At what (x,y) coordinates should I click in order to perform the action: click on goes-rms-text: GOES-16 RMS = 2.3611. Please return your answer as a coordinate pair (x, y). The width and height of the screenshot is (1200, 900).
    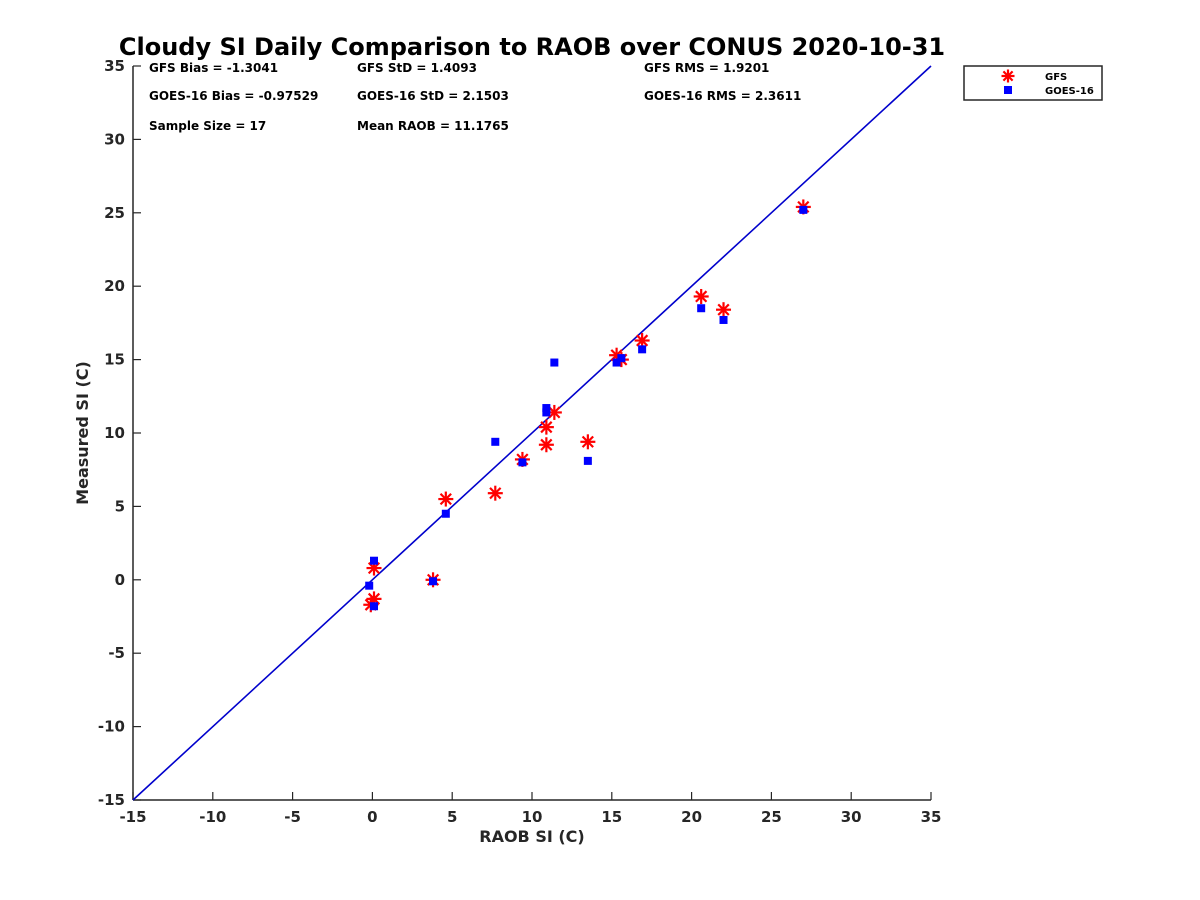
    Looking at the image, I should click on (722, 96).